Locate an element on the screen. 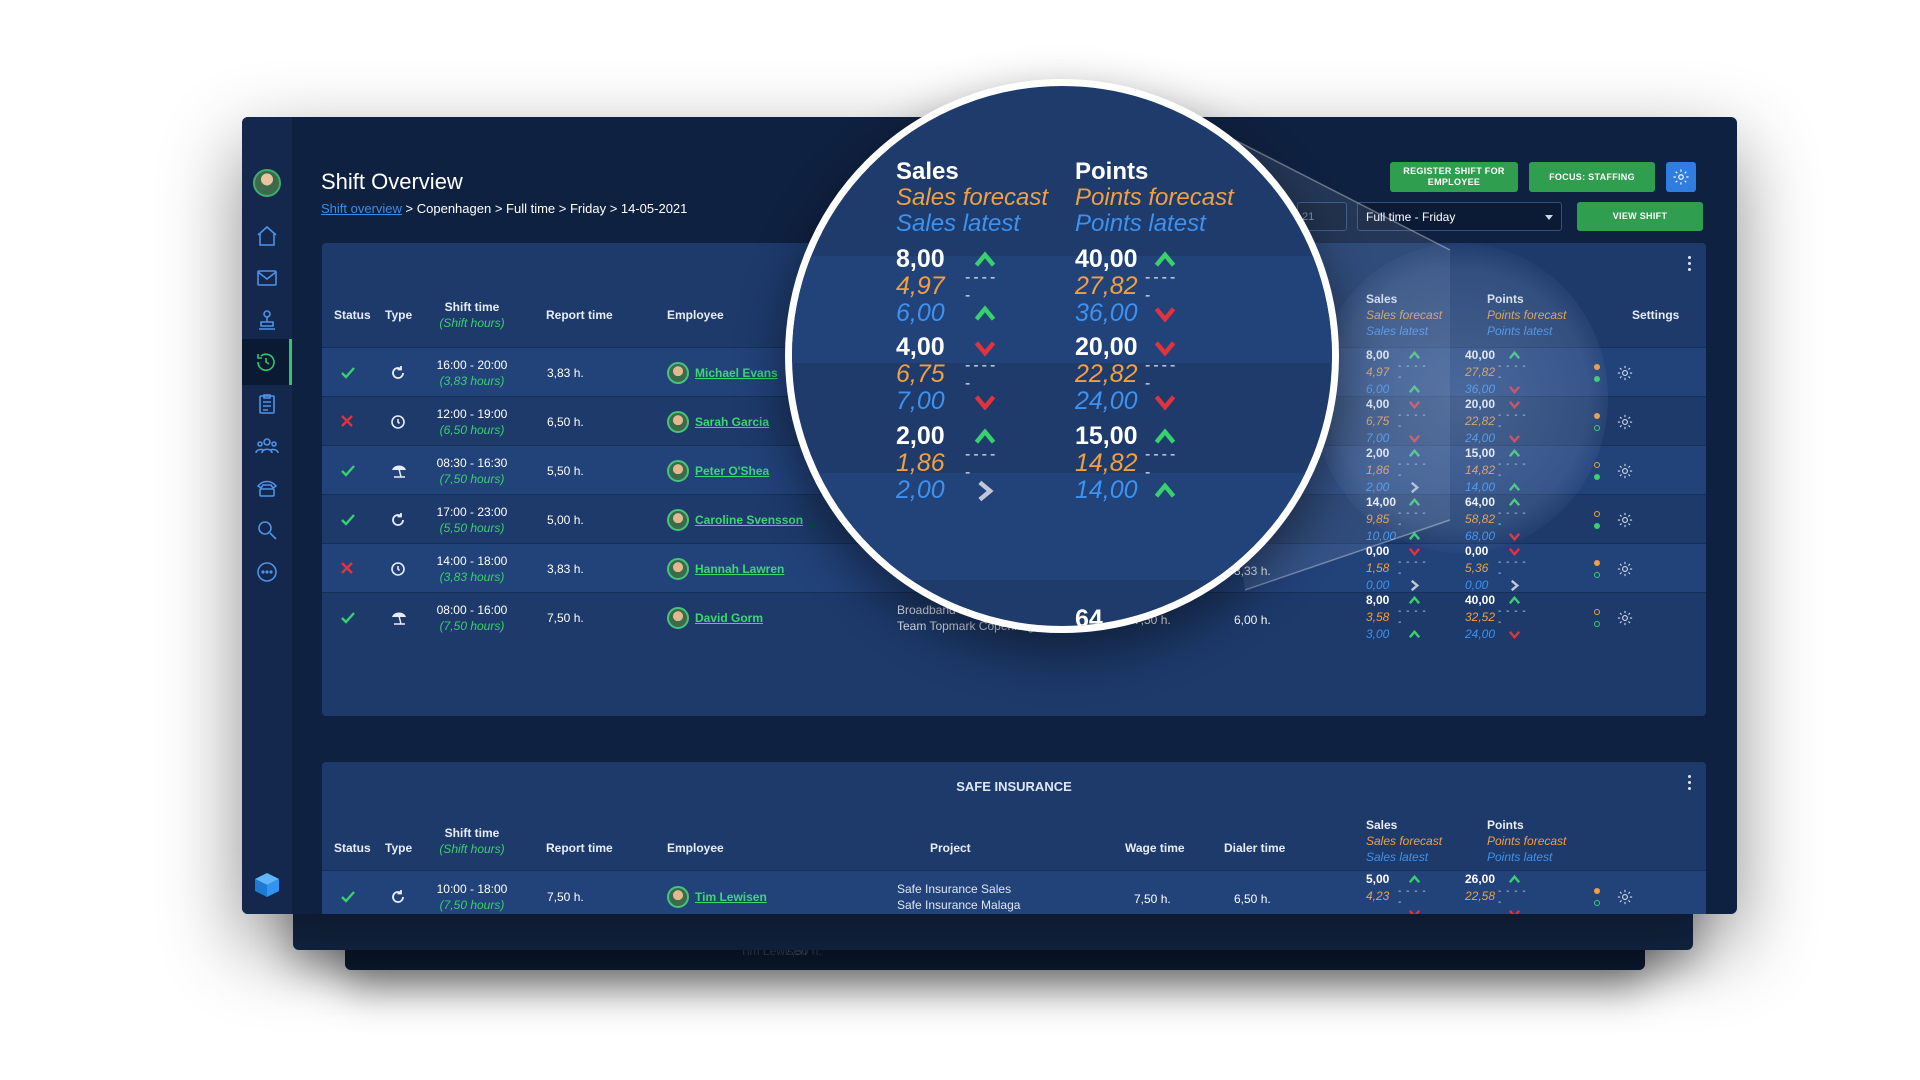  settings-button is located at coordinates (1681, 177).